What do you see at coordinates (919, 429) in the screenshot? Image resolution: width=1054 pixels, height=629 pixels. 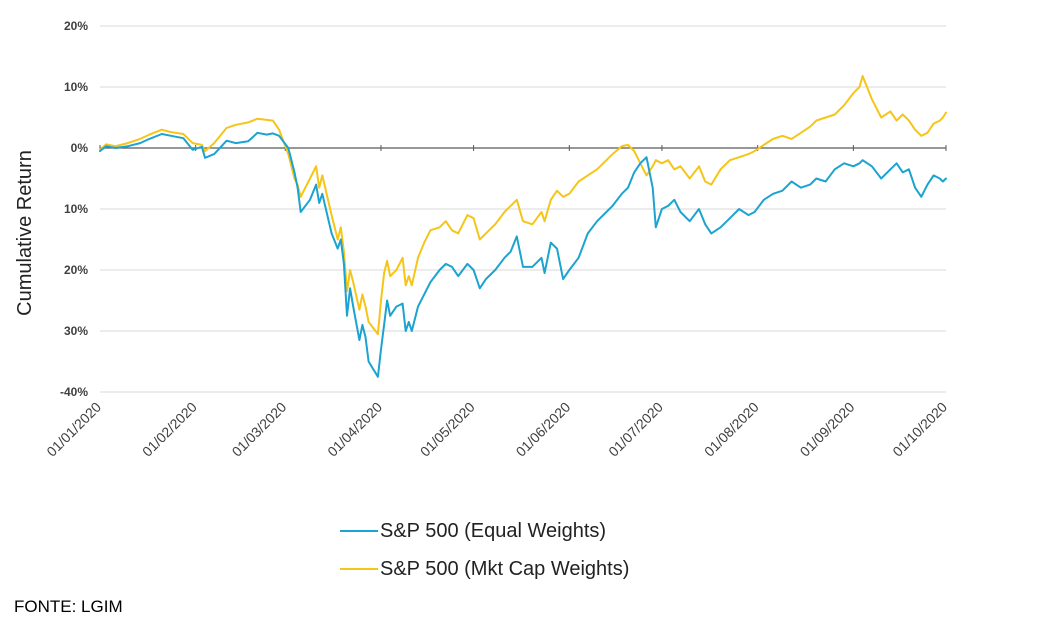 I see `x-tick-label: 01/10/2020` at bounding box center [919, 429].